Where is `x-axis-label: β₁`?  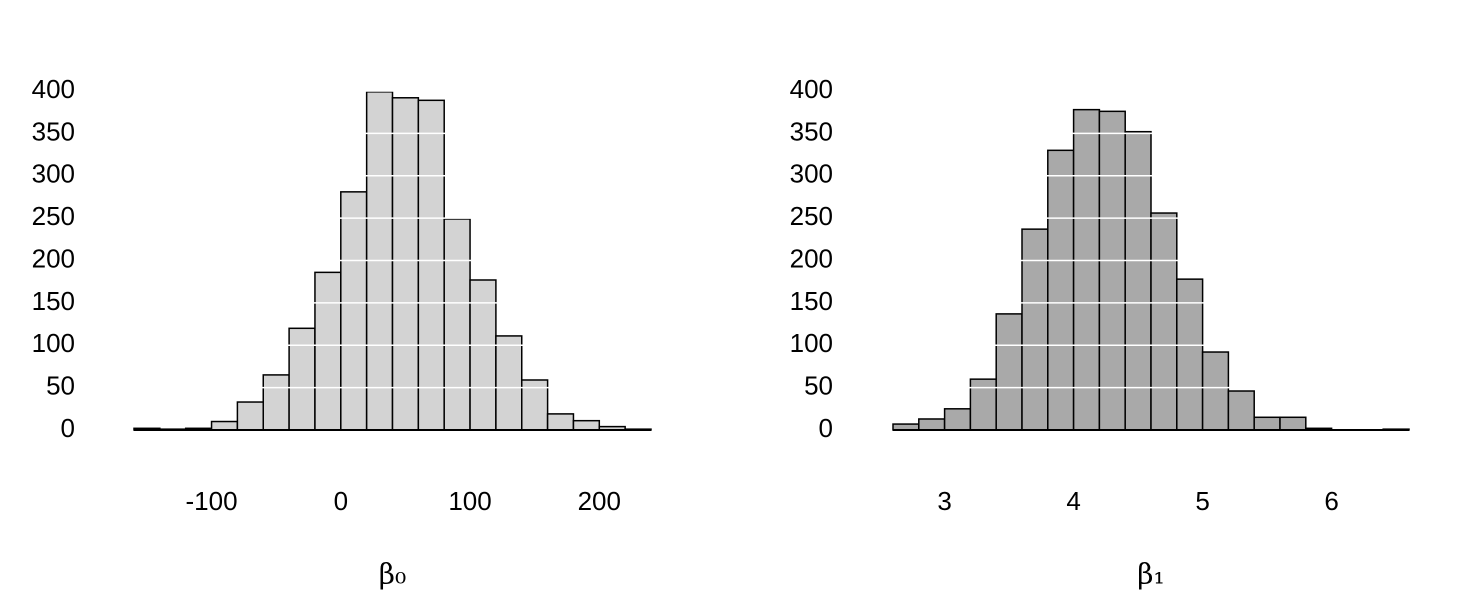 x-axis-label: β₁ is located at coordinates (1150, 574).